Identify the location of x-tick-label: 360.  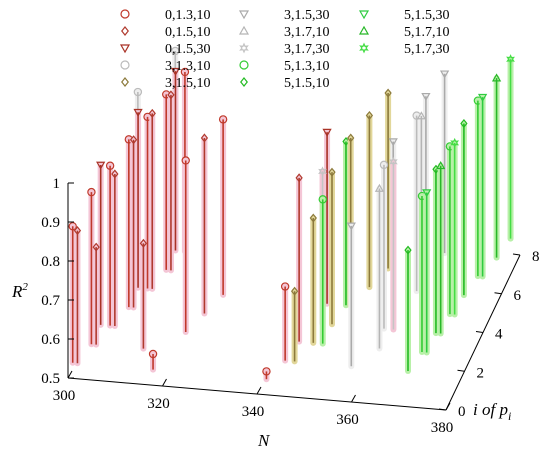
(347, 420).